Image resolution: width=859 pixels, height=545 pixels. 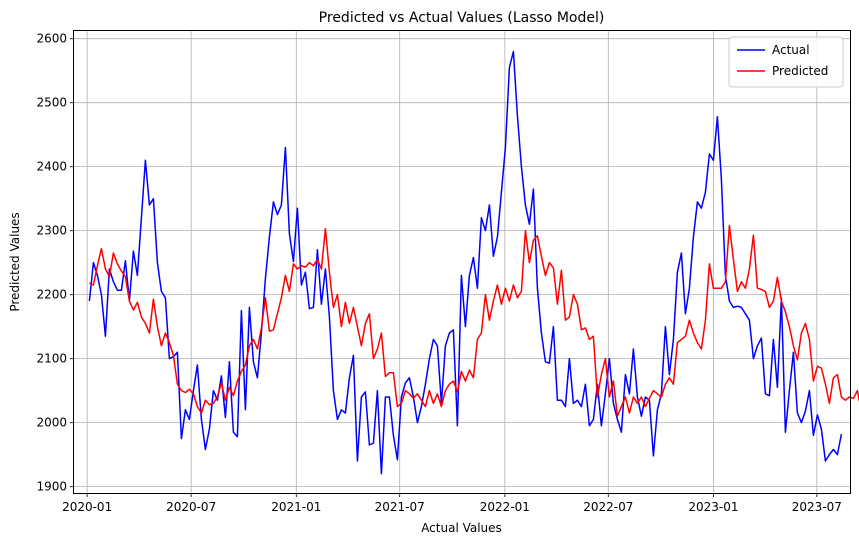 I want to click on y-axis-label: Predicted Values, so click(x=15, y=261).